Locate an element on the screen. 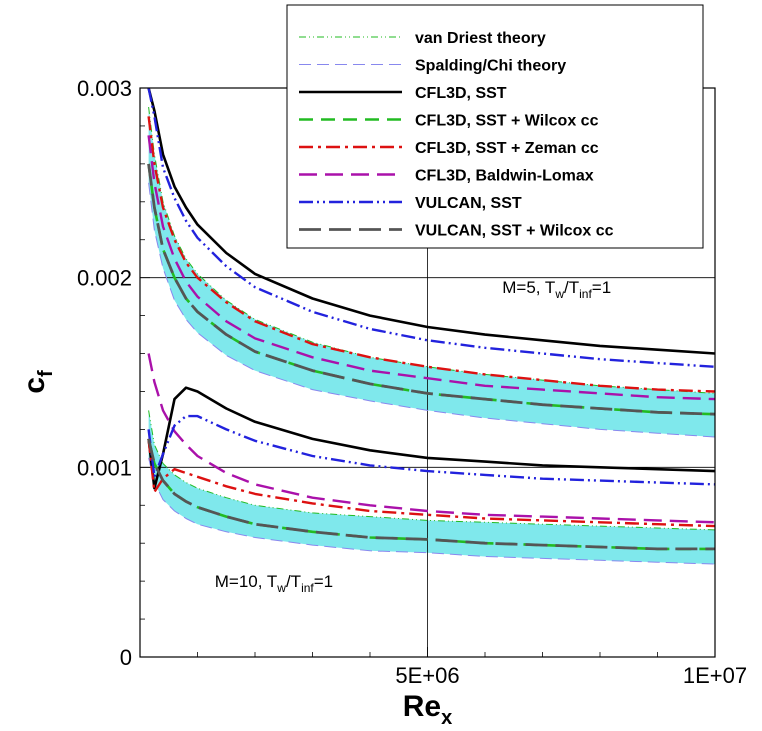 The image size is (762, 731). legend-label: Spalding/Chi theory is located at coordinates (490, 66).